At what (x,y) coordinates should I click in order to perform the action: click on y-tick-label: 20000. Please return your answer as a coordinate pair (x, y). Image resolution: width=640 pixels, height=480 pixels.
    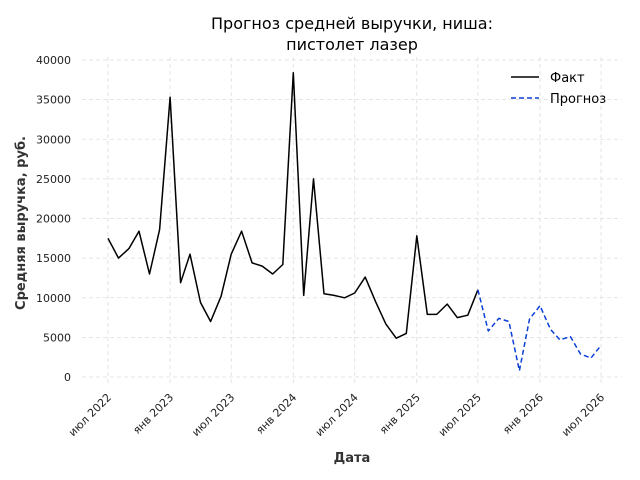
    Looking at the image, I should click on (53, 219).